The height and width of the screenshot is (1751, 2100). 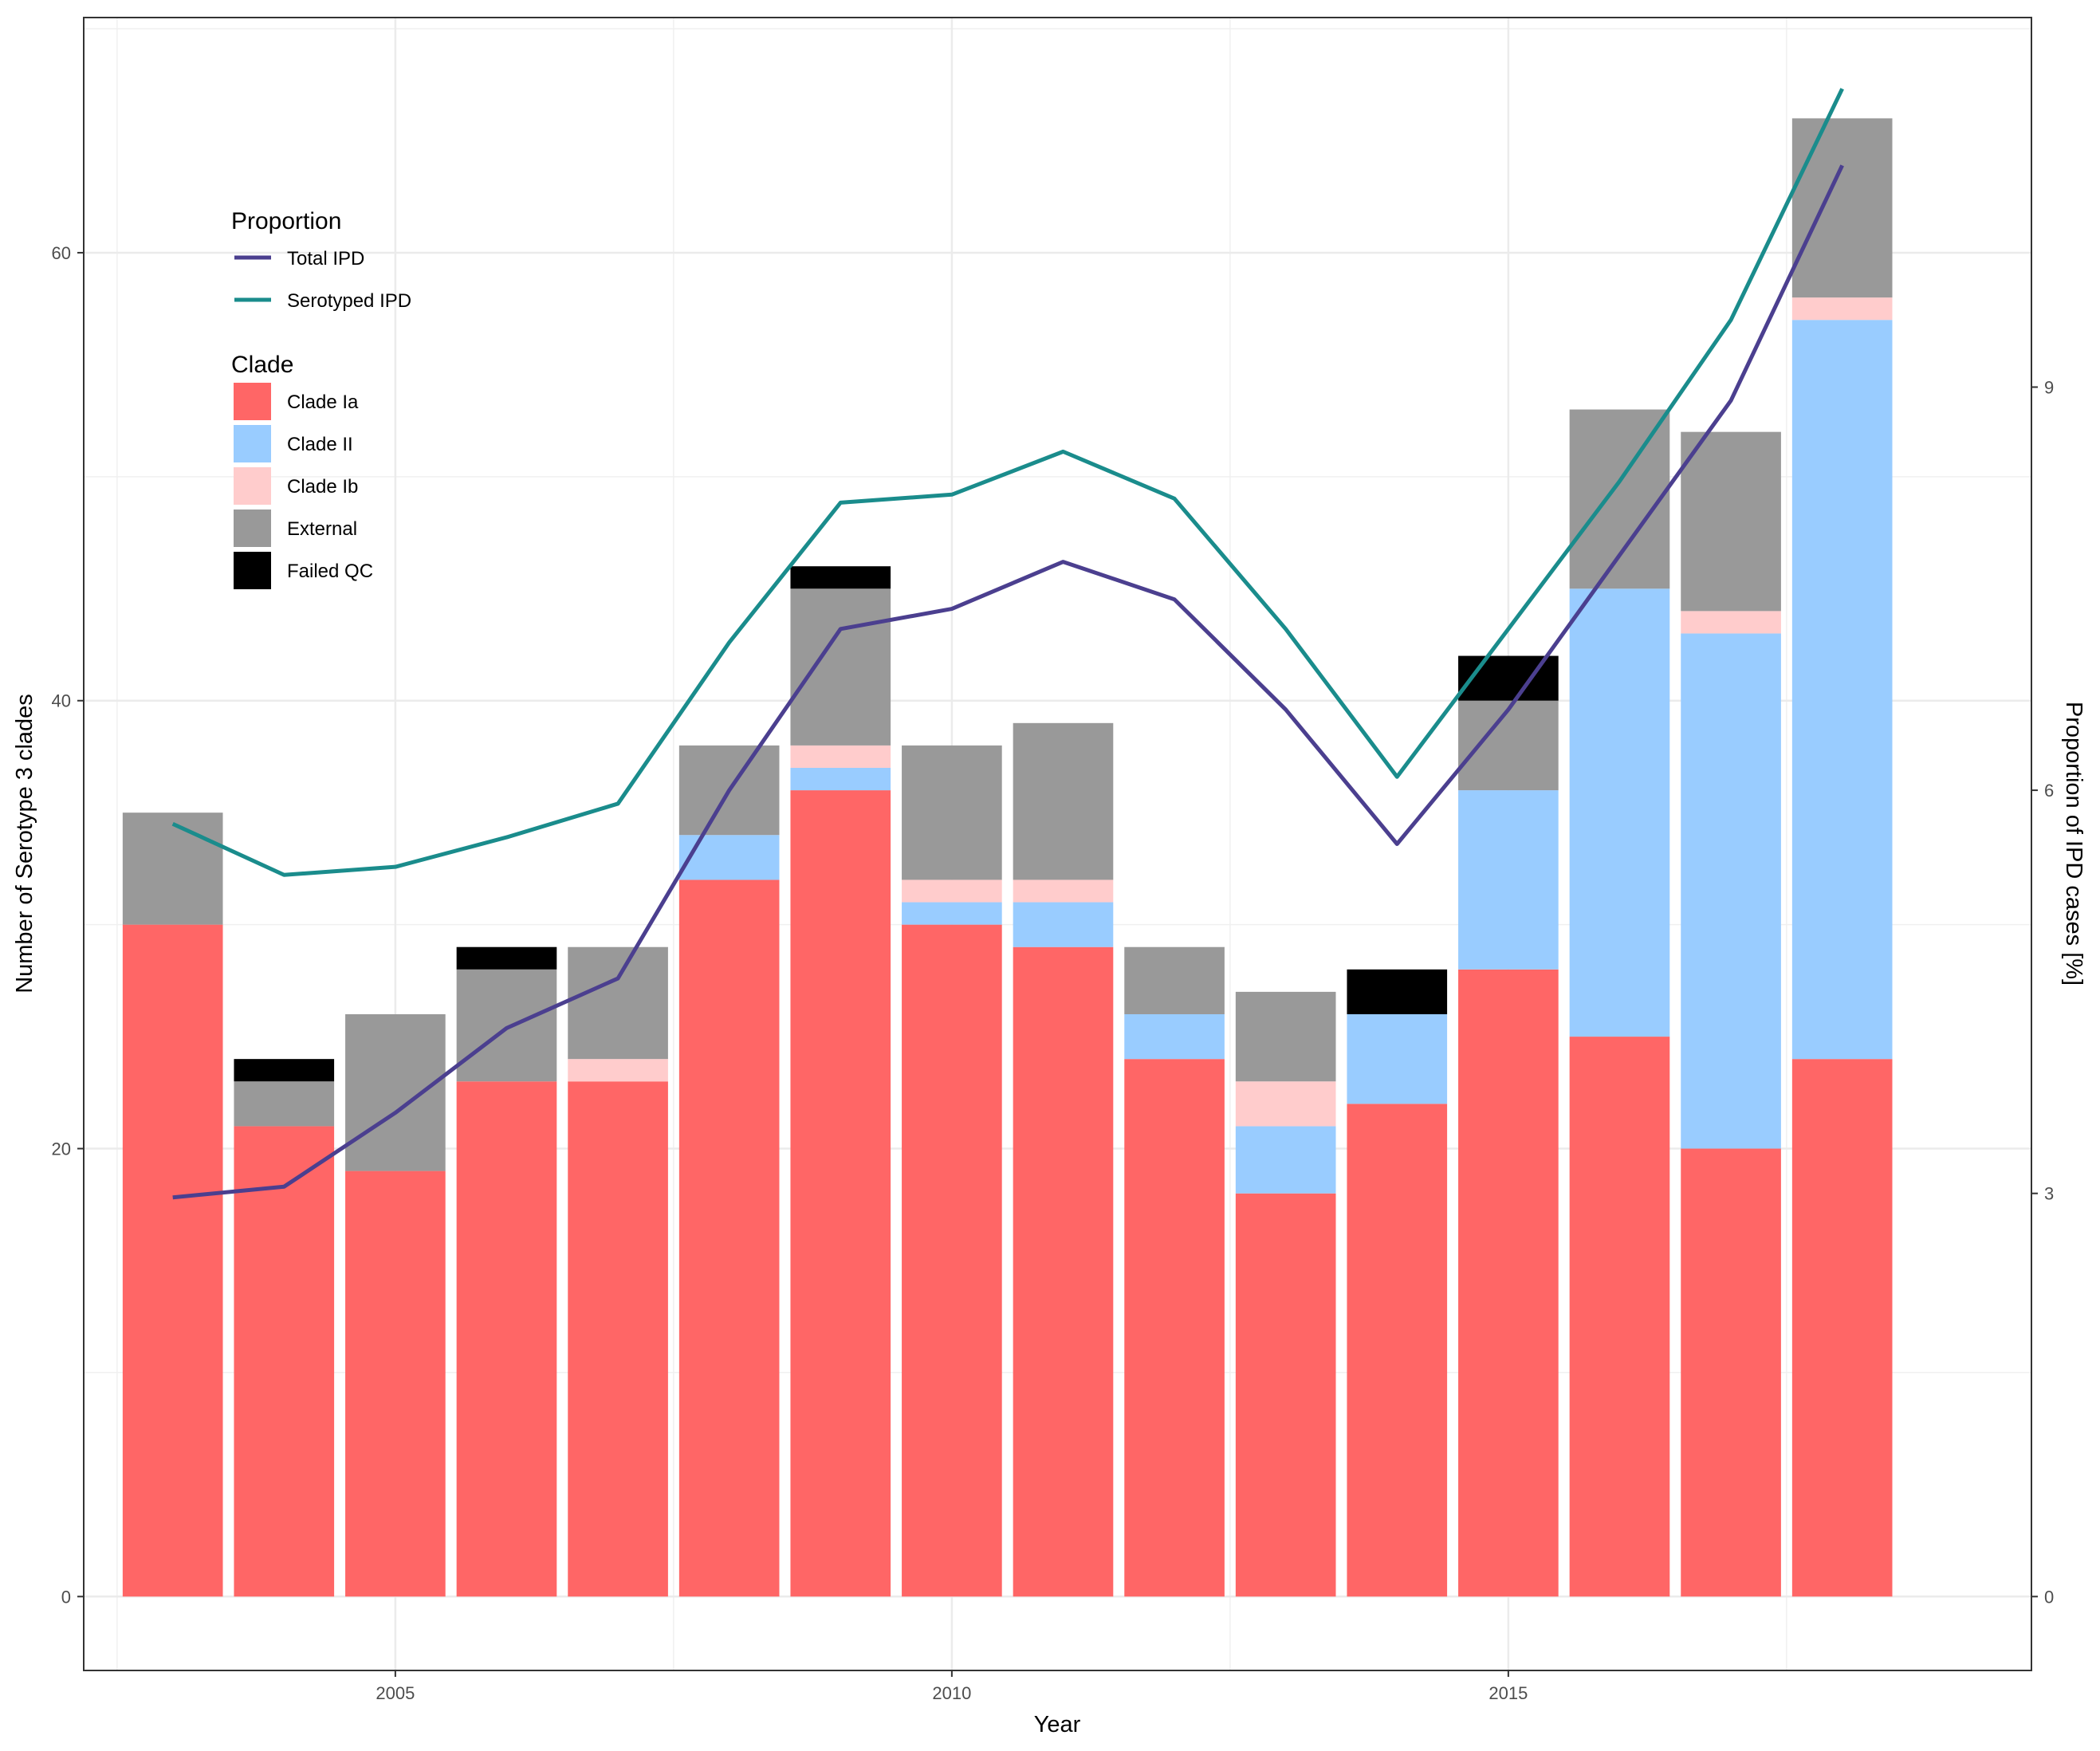 What do you see at coordinates (952, 812) in the screenshot?
I see `bar-external-2010` at bounding box center [952, 812].